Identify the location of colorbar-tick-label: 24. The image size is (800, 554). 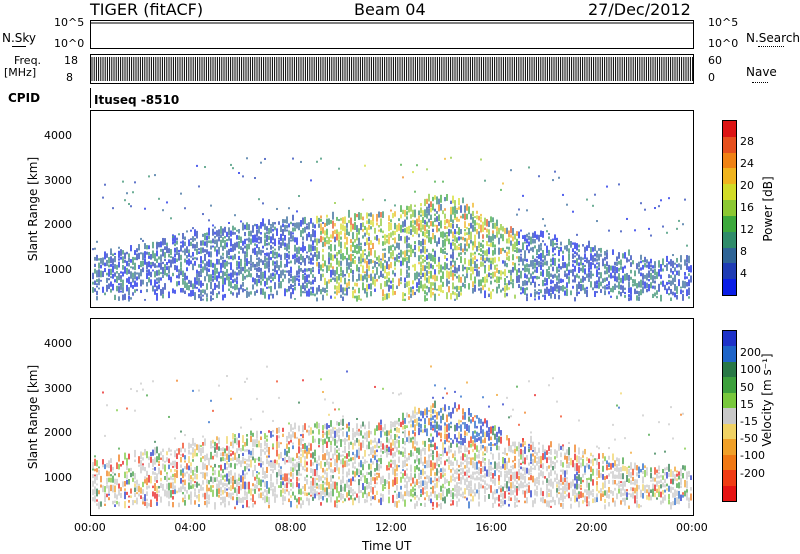
(747, 163).